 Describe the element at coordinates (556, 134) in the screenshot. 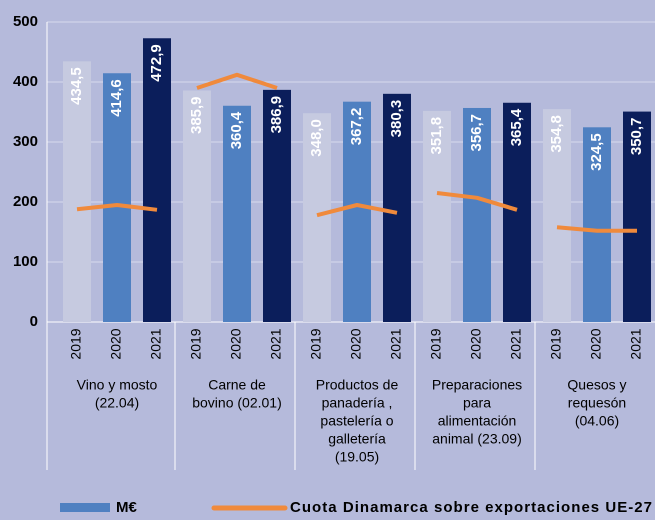

I see `value-label: 354,8` at that location.